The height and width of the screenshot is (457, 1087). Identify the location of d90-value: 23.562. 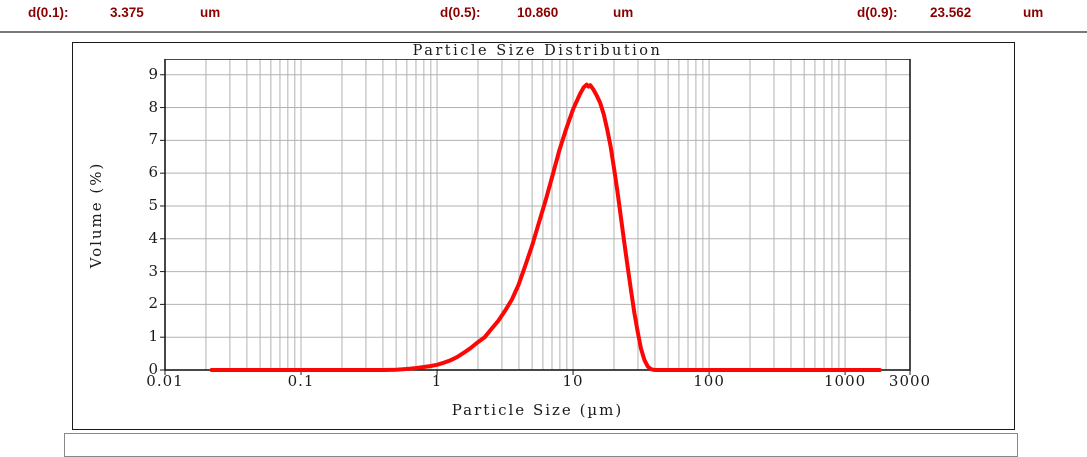
(951, 12).